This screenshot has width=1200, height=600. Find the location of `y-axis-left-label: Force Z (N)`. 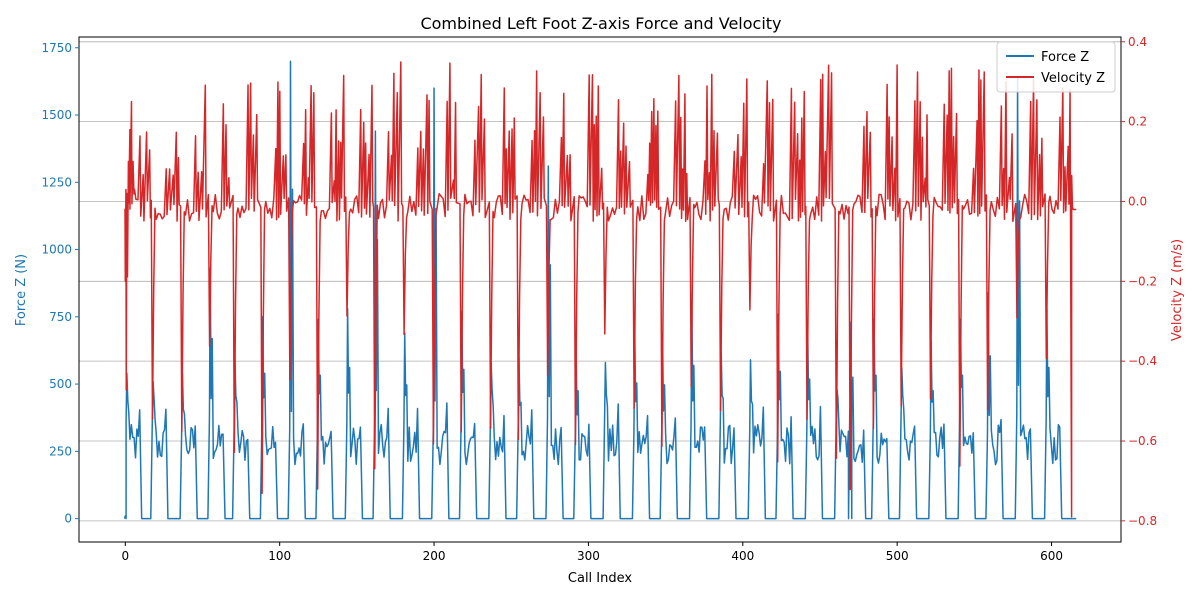

y-axis-left-label: Force Z (N) is located at coordinates (21, 290).